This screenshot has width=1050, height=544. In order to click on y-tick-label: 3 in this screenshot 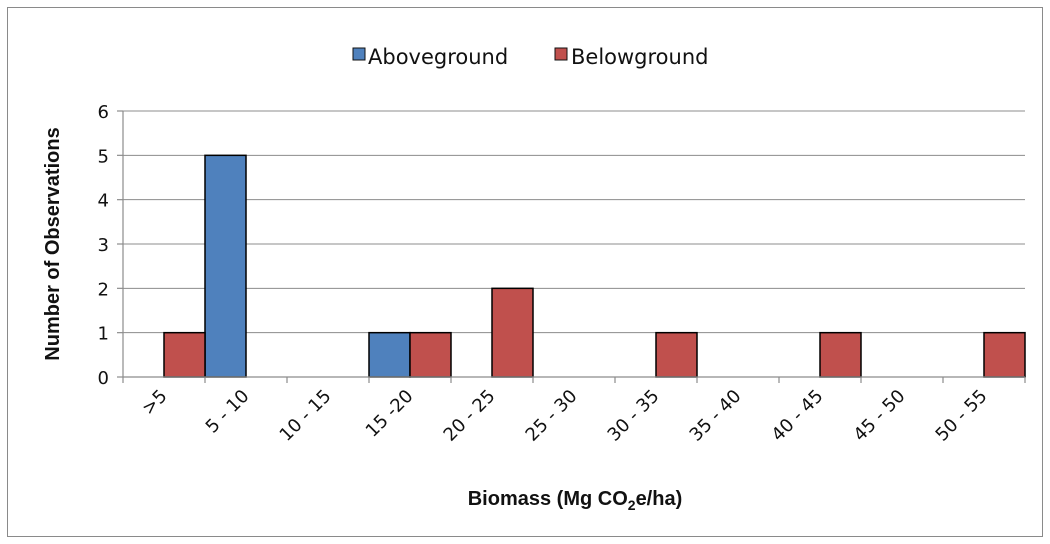, I will do `click(103, 245)`.